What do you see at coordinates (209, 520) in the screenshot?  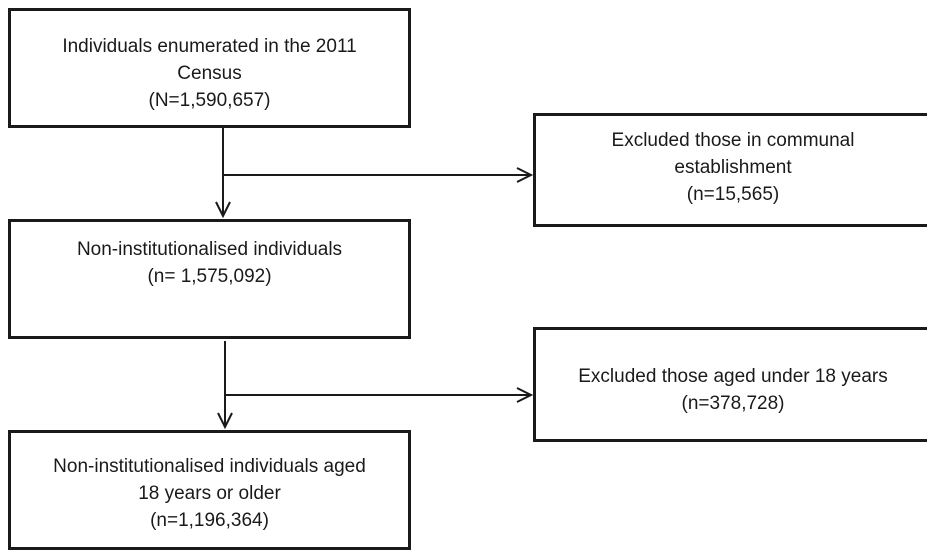 I see `box-count: (n=1,196,364)` at bounding box center [209, 520].